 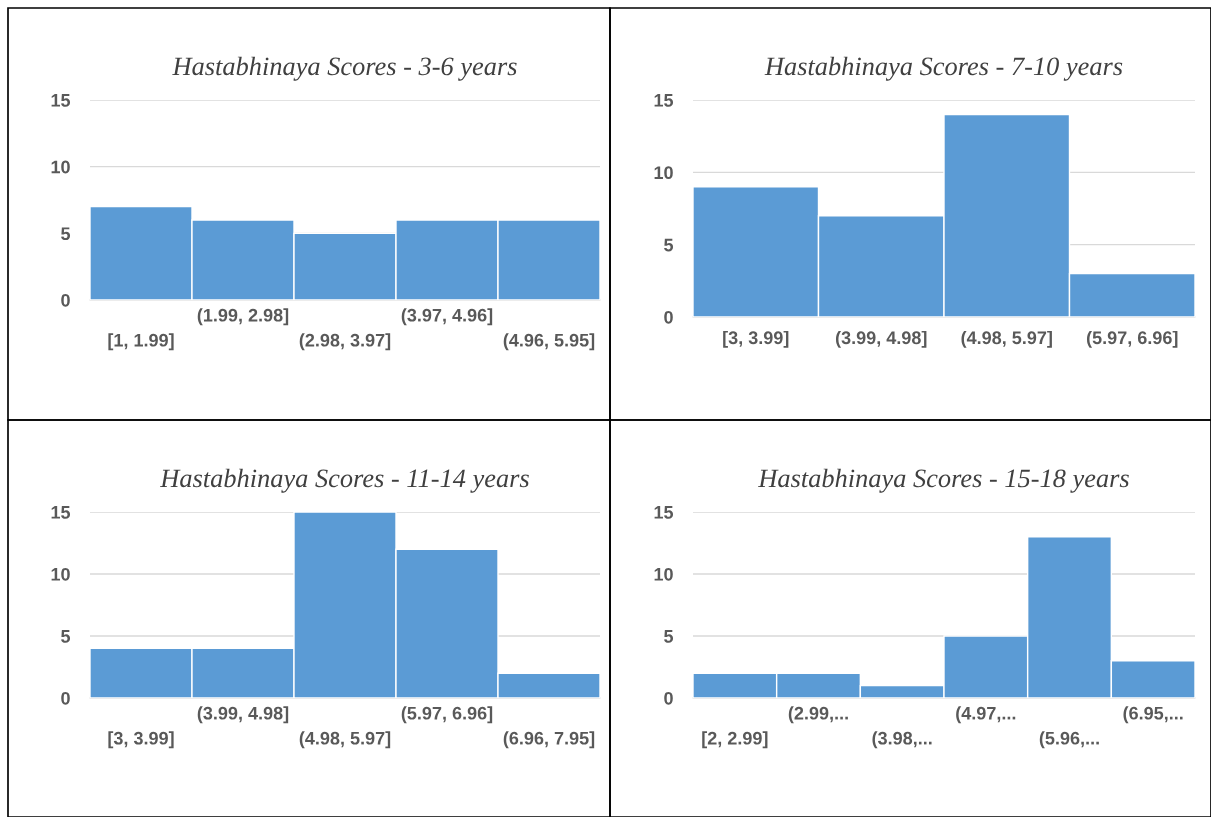 What do you see at coordinates (447, 317) in the screenshot?
I see `x-tick-label: (3.97, 4.96]` at bounding box center [447, 317].